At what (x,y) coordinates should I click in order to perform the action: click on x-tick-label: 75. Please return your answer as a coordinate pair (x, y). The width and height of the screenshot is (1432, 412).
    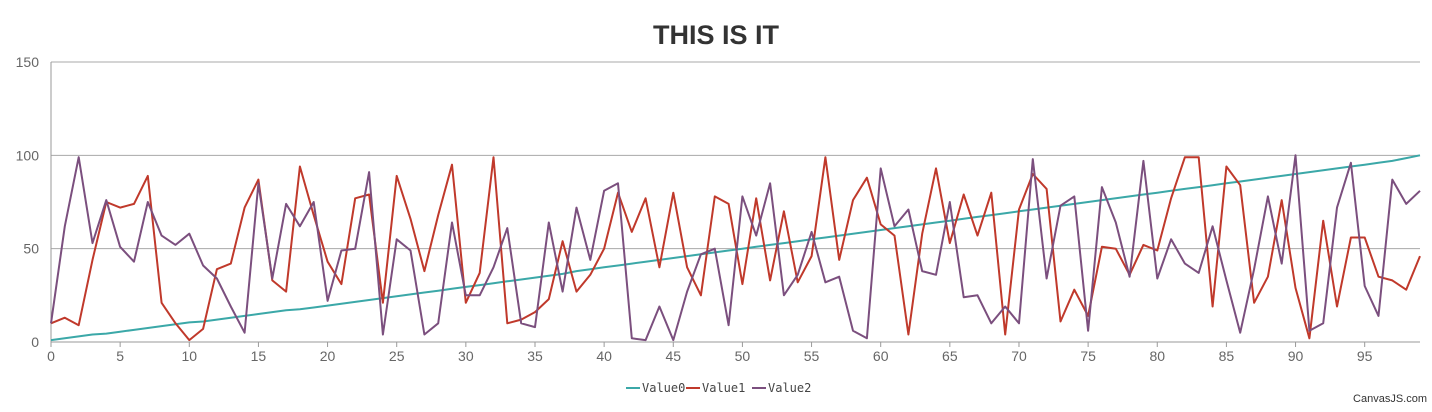
    Looking at the image, I should click on (1088, 356).